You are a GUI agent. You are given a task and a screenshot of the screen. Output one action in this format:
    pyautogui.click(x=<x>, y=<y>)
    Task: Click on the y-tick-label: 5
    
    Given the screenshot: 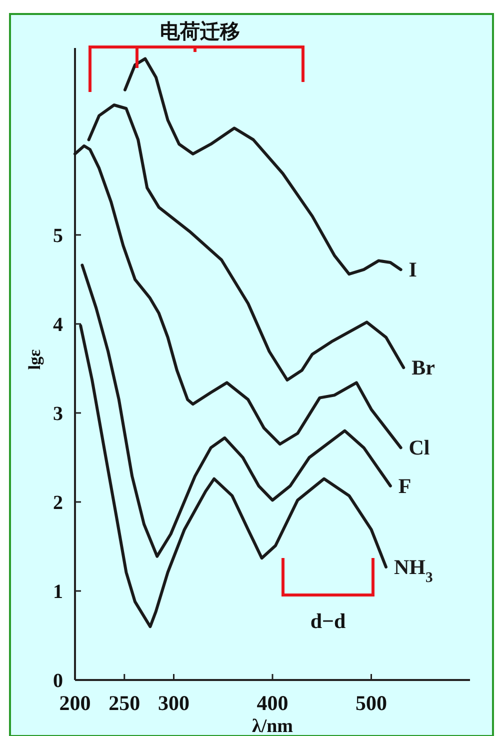 What is the action you would take?
    pyautogui.click(x=58, y=235)
    